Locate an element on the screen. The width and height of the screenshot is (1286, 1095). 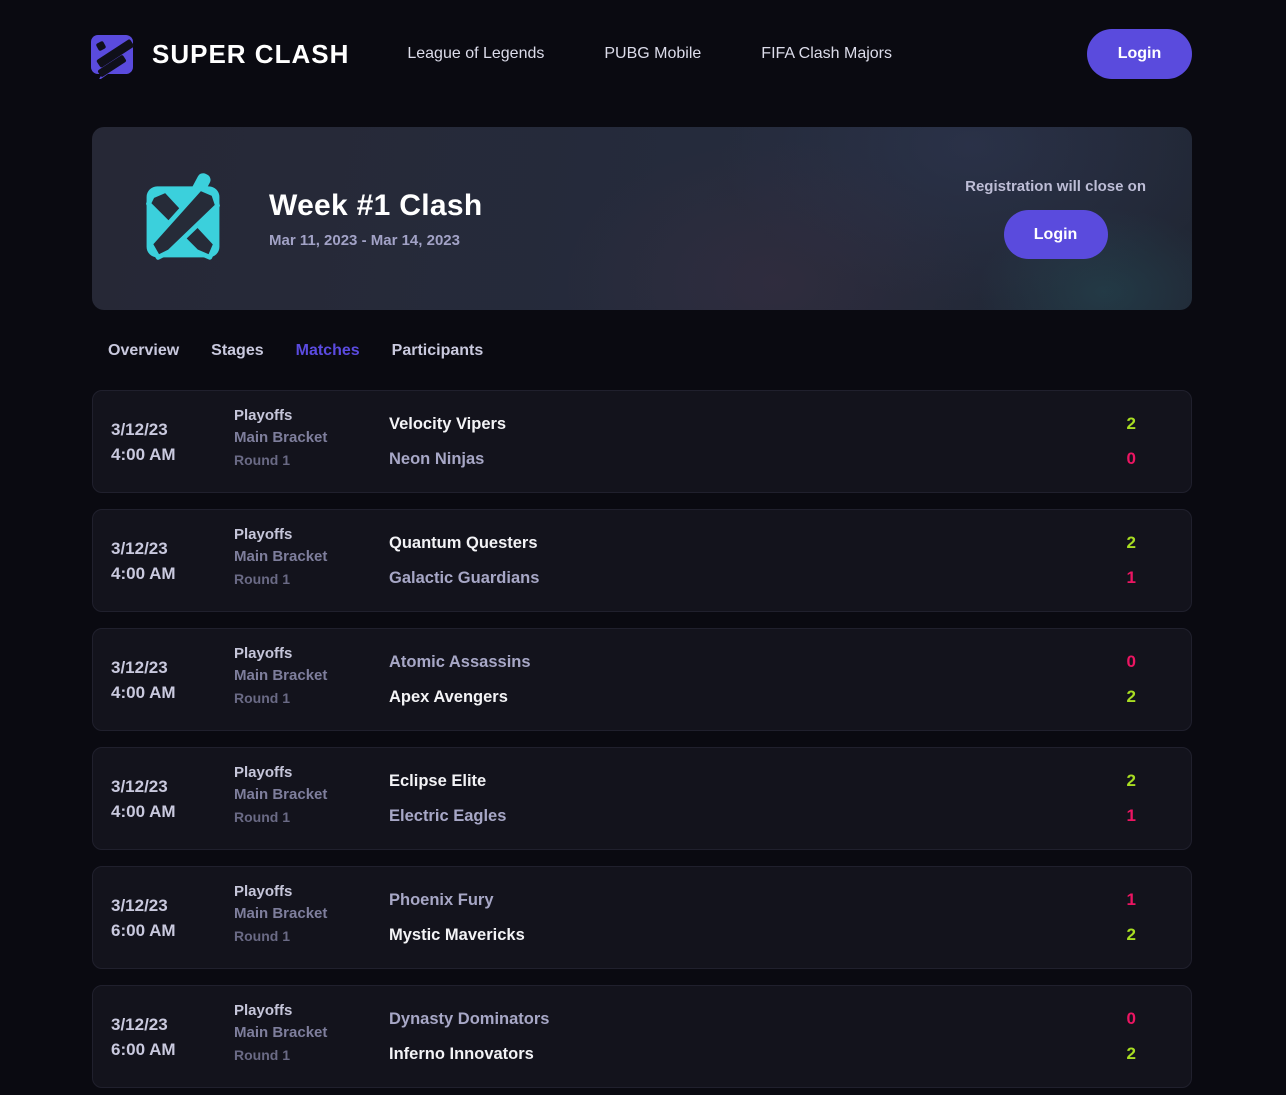
match-teams: Phoenix Fury 1 Mystic Mavericks 2 is located at coordinates (790, 917).